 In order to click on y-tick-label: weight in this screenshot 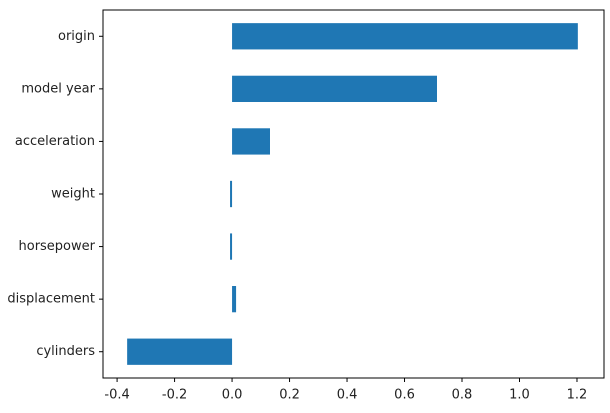, I will do `click(73, 194)`.